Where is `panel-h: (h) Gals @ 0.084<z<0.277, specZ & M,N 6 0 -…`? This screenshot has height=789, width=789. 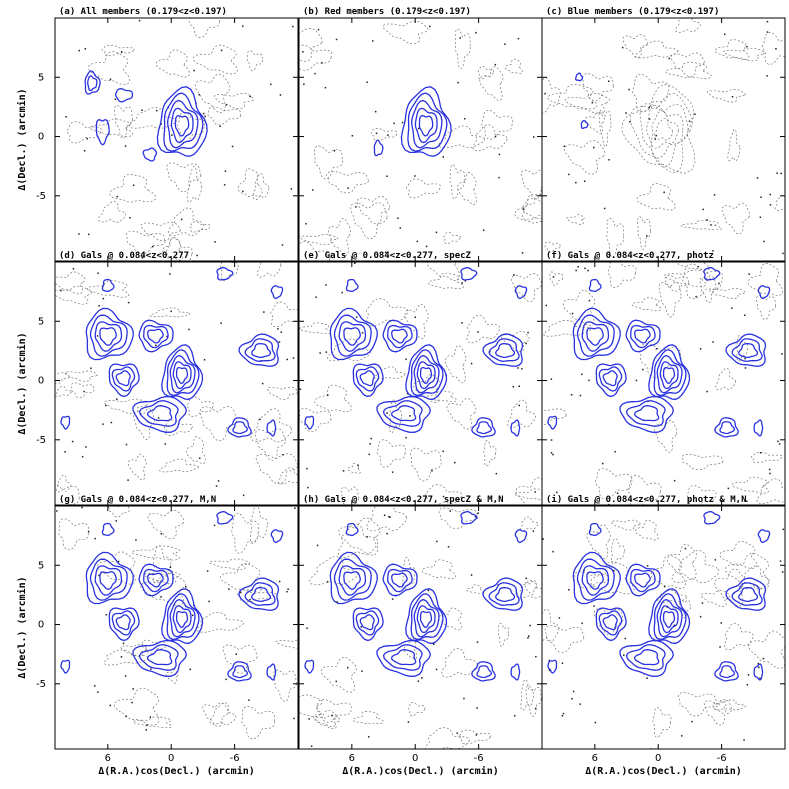 panel-h: (h) Gals @ 0.084<z<0.277, specZ & M,N 6 0 -… is located at coordinates (420, 629).